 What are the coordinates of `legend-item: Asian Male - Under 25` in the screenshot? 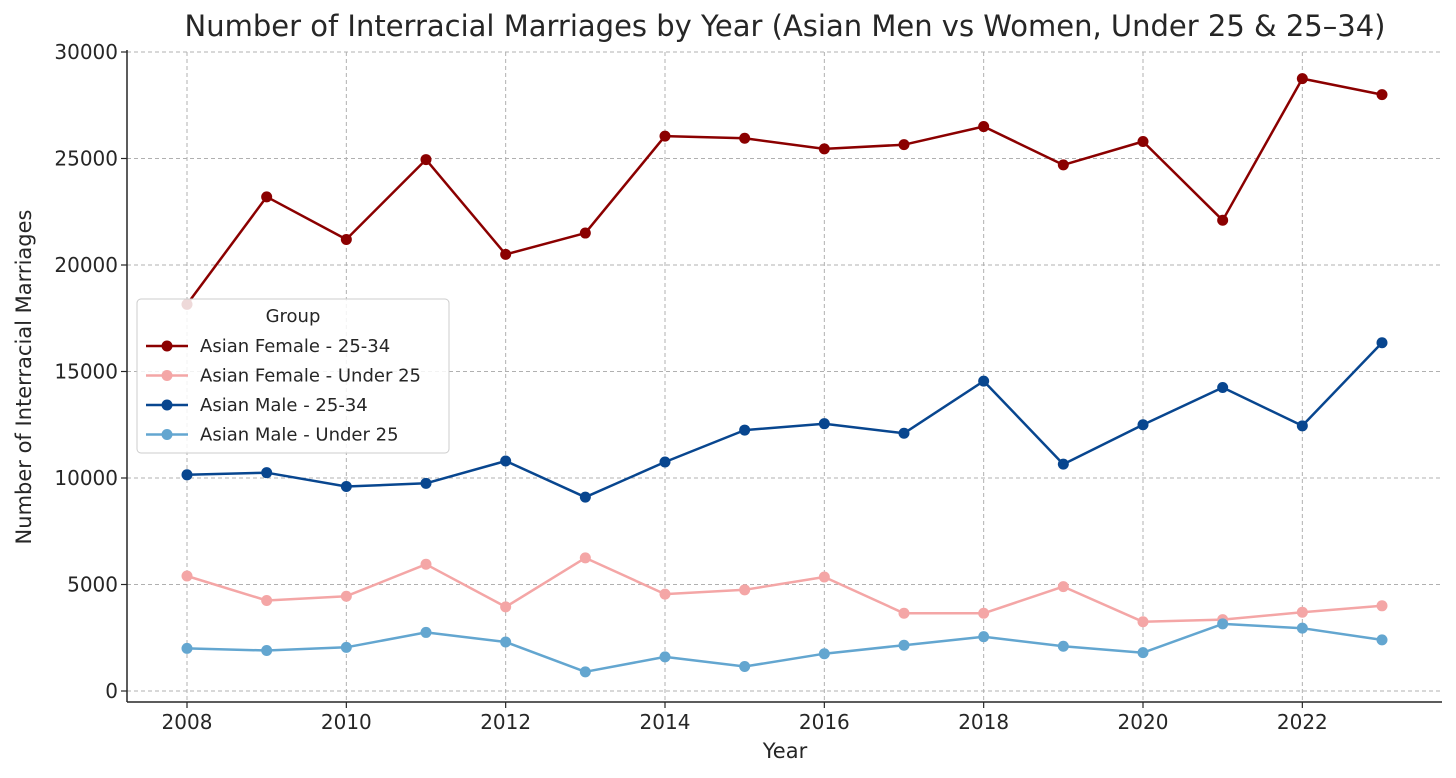 It's located at (272, 435).